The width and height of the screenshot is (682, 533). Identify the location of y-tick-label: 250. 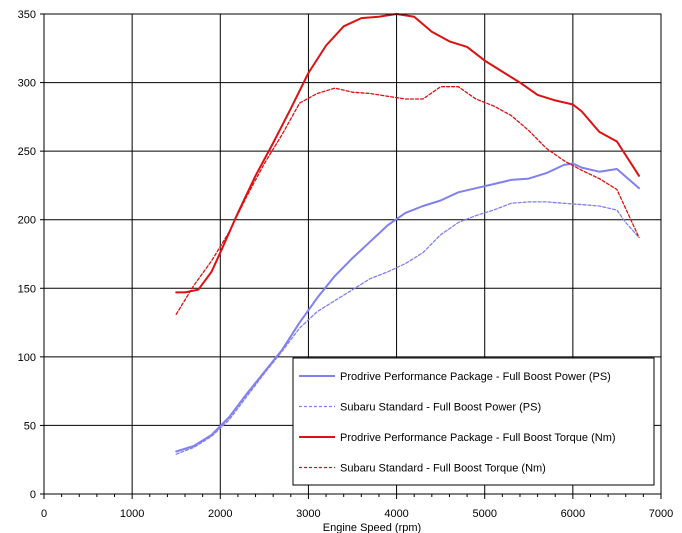
(27, 152).